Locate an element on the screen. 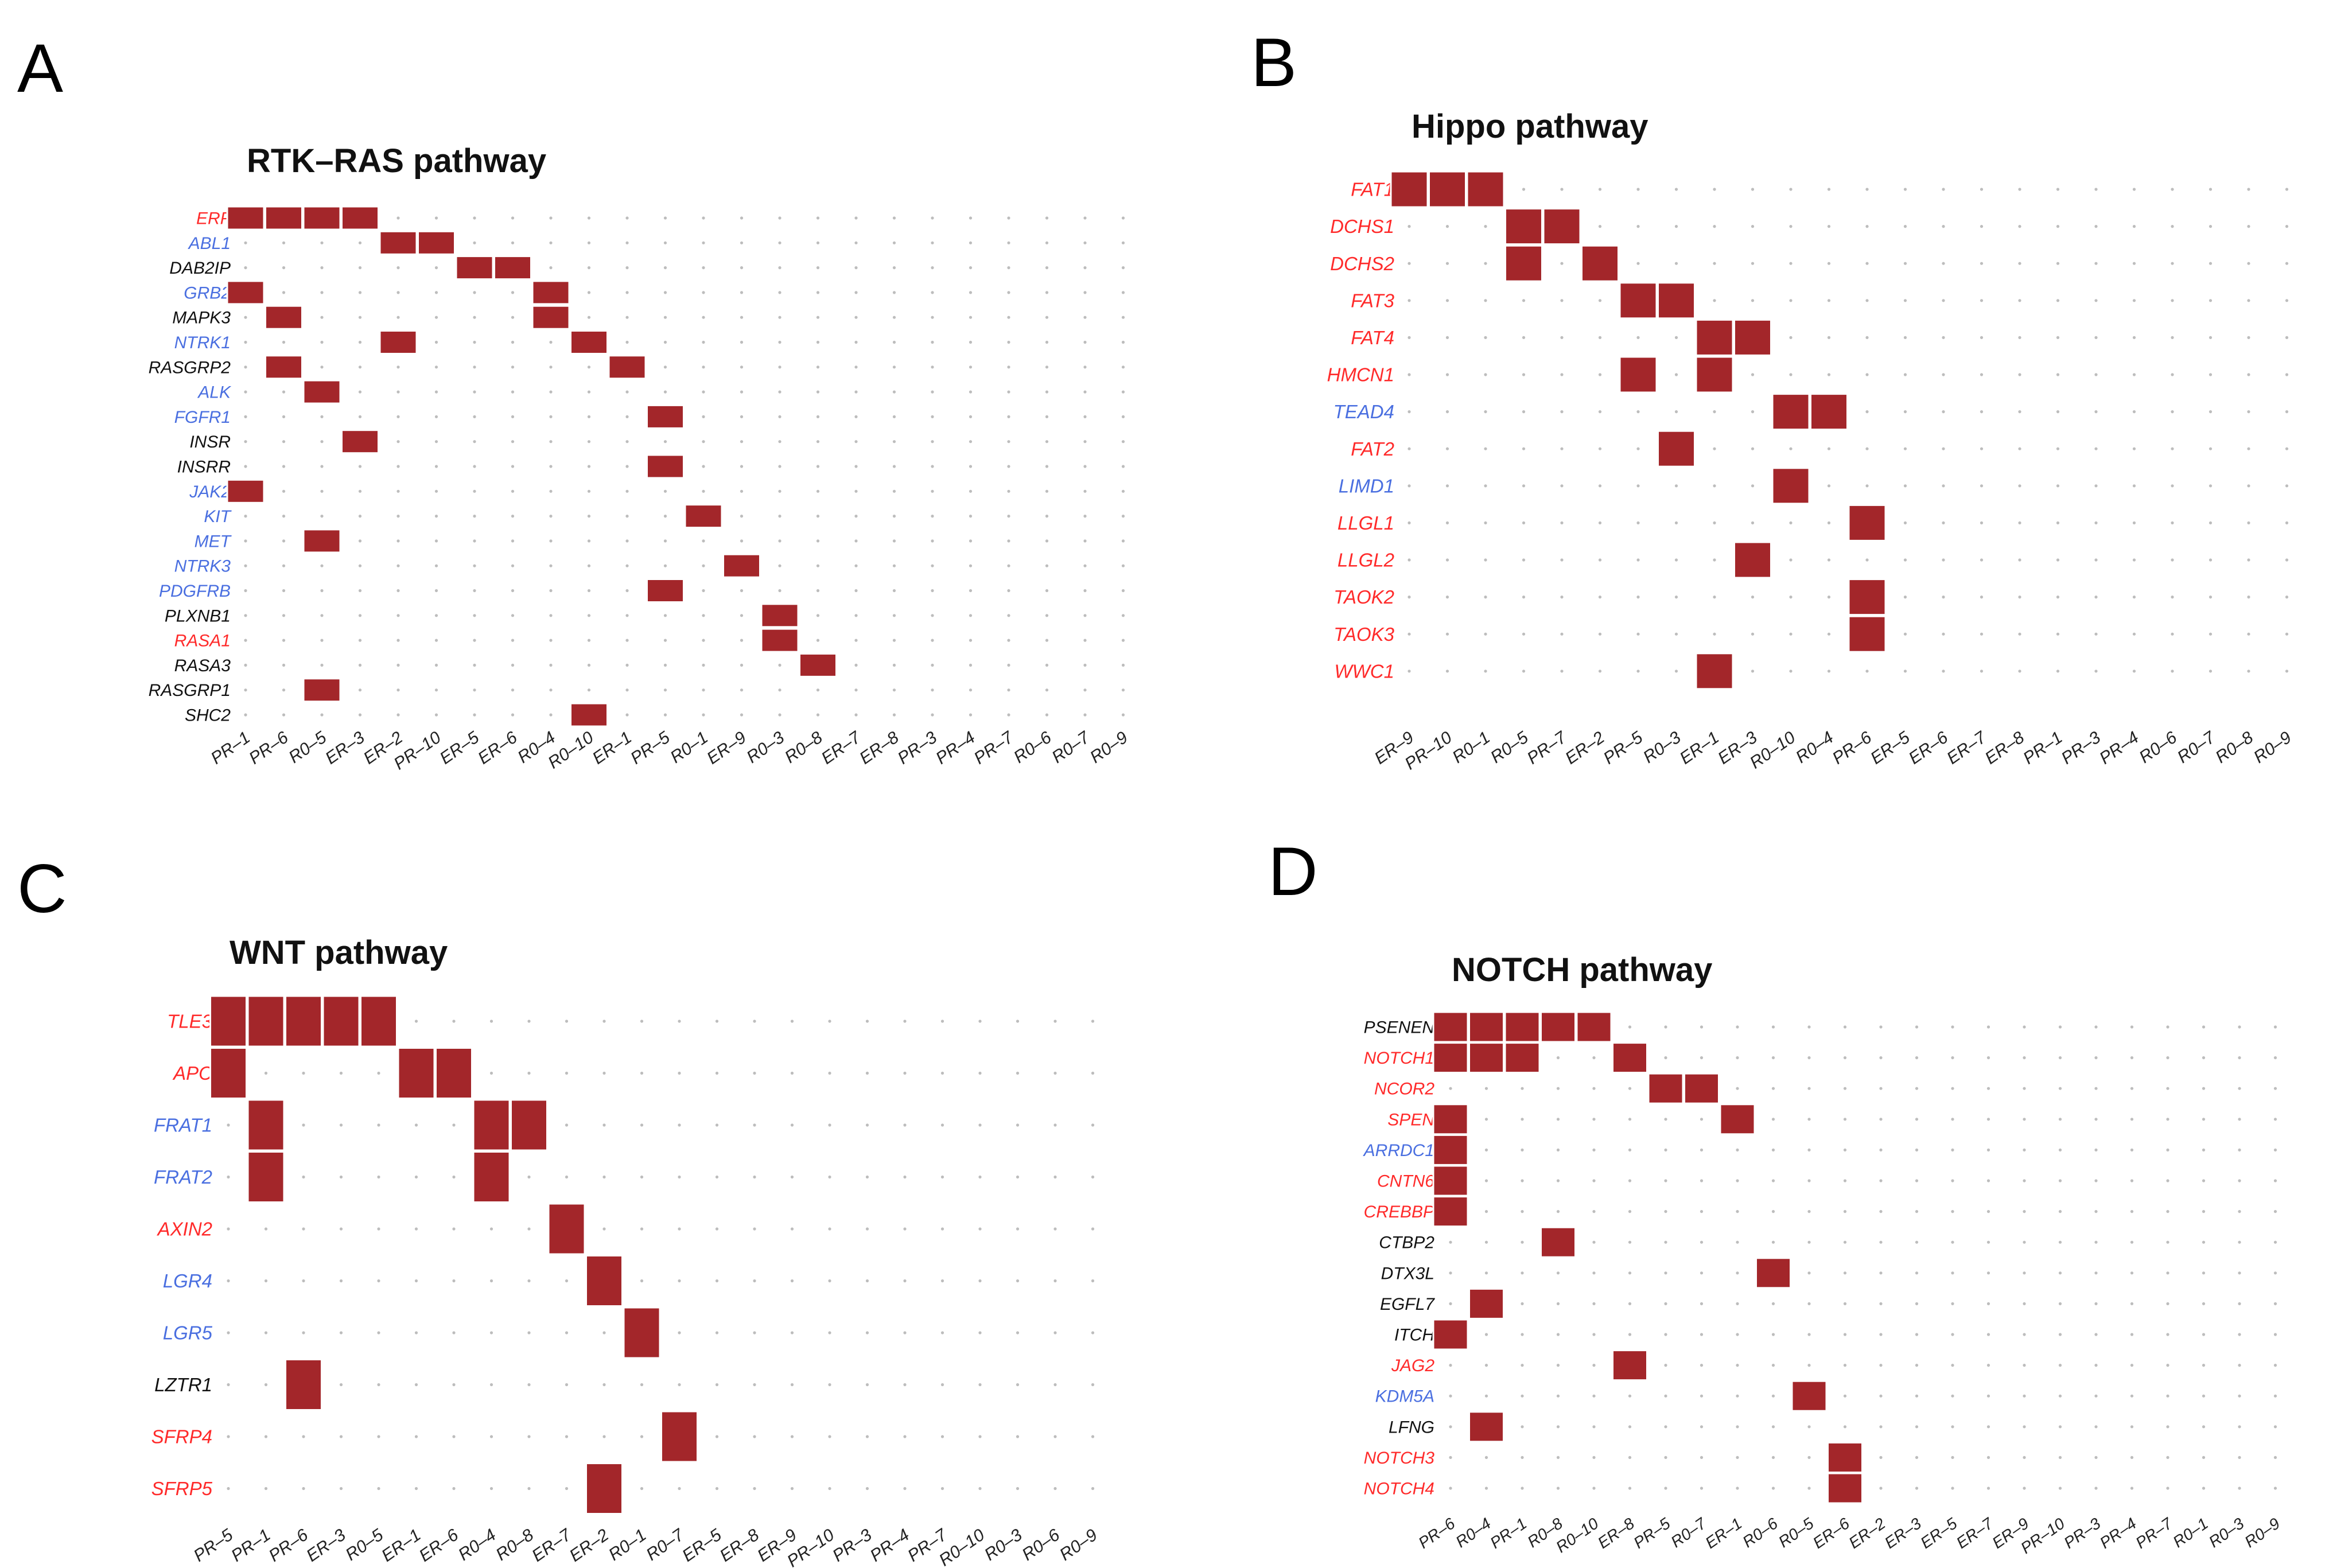 This screenshot has width=2329, height=1568. gene-label: SPEN is located at coordinates (1411, 1119).